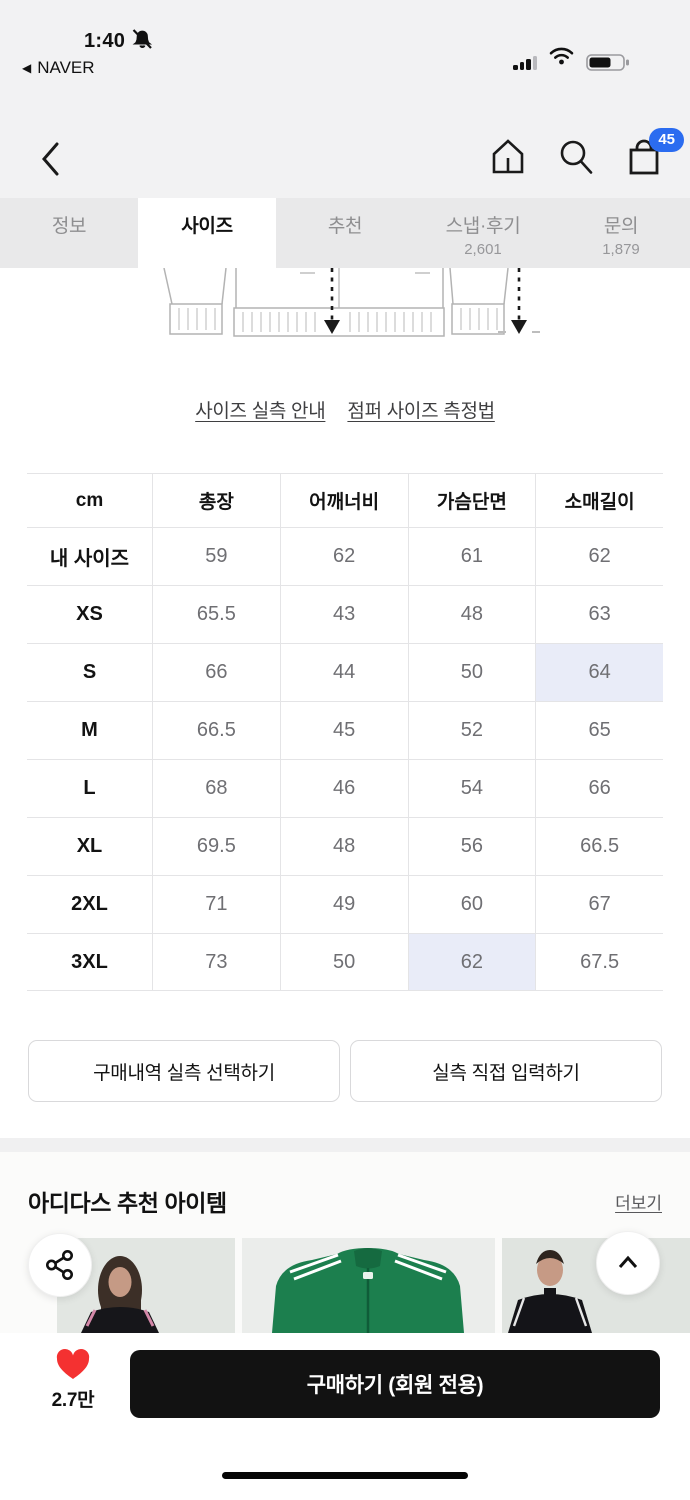 The width and height of the screenshot is (690, 1500). I want to click on size-cell: 65.5, so click(216, 614).